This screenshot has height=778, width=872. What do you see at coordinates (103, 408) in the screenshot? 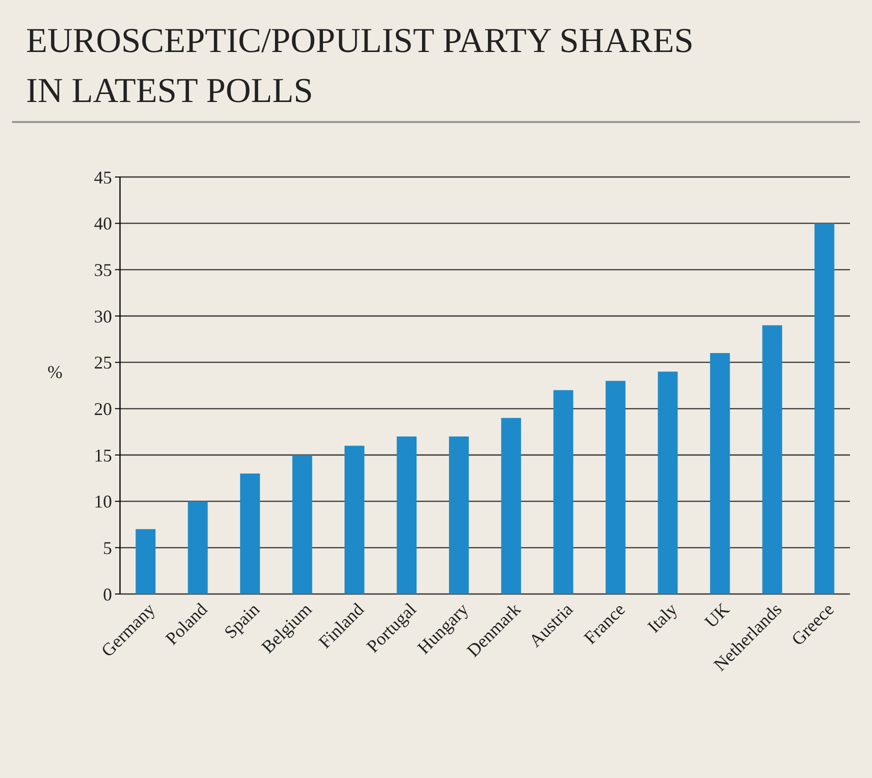
I see `y-tick-label: 20` at bounding box center [103, 408].